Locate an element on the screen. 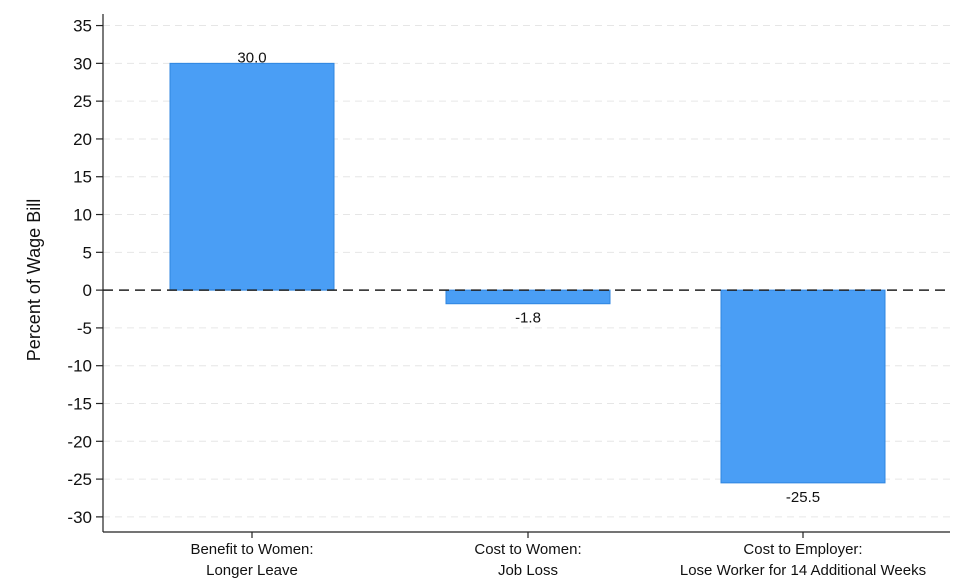 The height and width of the screenshot is (585, 975). x-tick-label-line: Cost to Employer: is located at coordinates (802, 549).